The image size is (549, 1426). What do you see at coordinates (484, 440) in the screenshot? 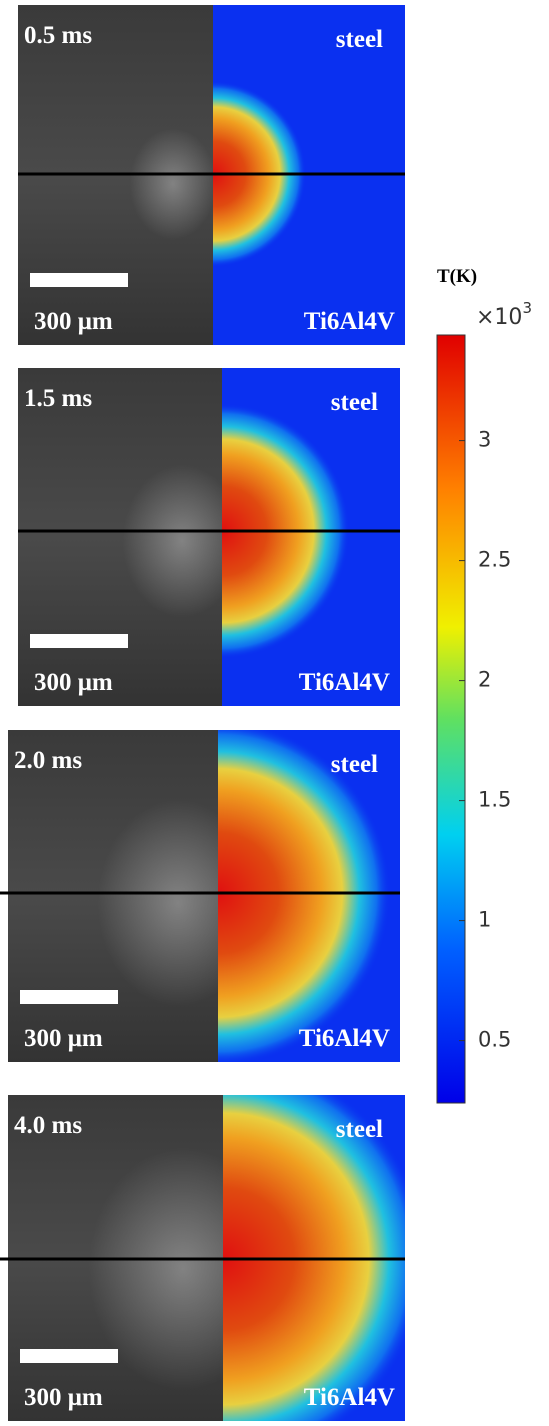
I see `tick-label: 3` at bounding box center [484, 440].